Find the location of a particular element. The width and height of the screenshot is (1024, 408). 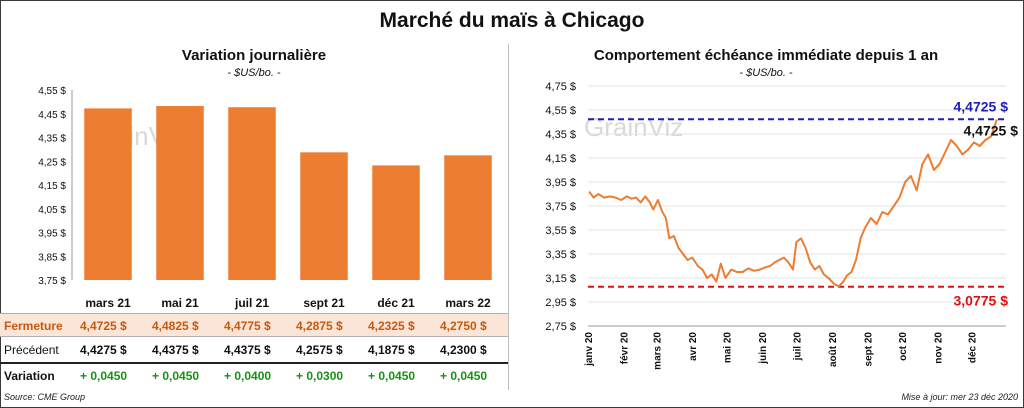

low-value-annotation: 3,0775 $ is located at coordinates (981, 301).